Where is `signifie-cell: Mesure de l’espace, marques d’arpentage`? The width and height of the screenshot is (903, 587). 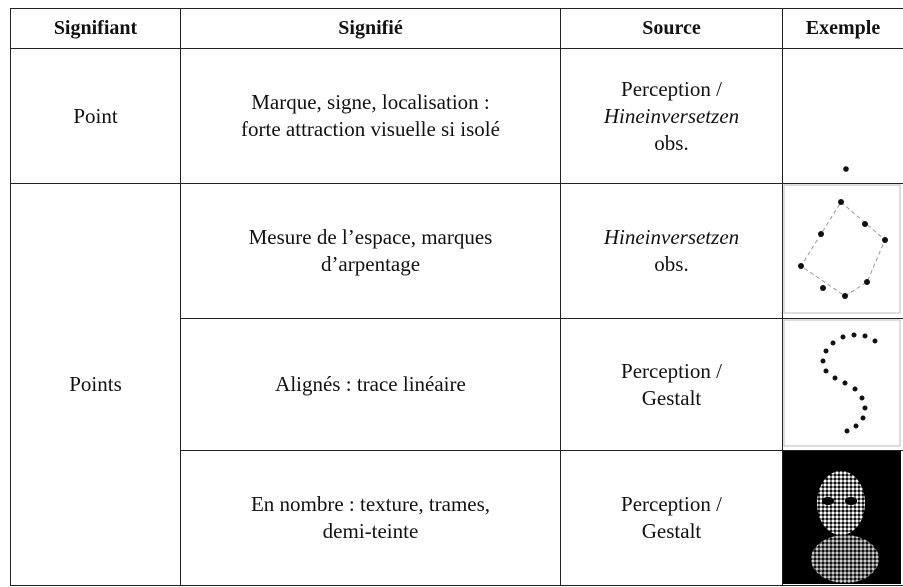
signifie-cell: Mesure de l’espace, marques d’arpentage is located at coordinates (370, 251).